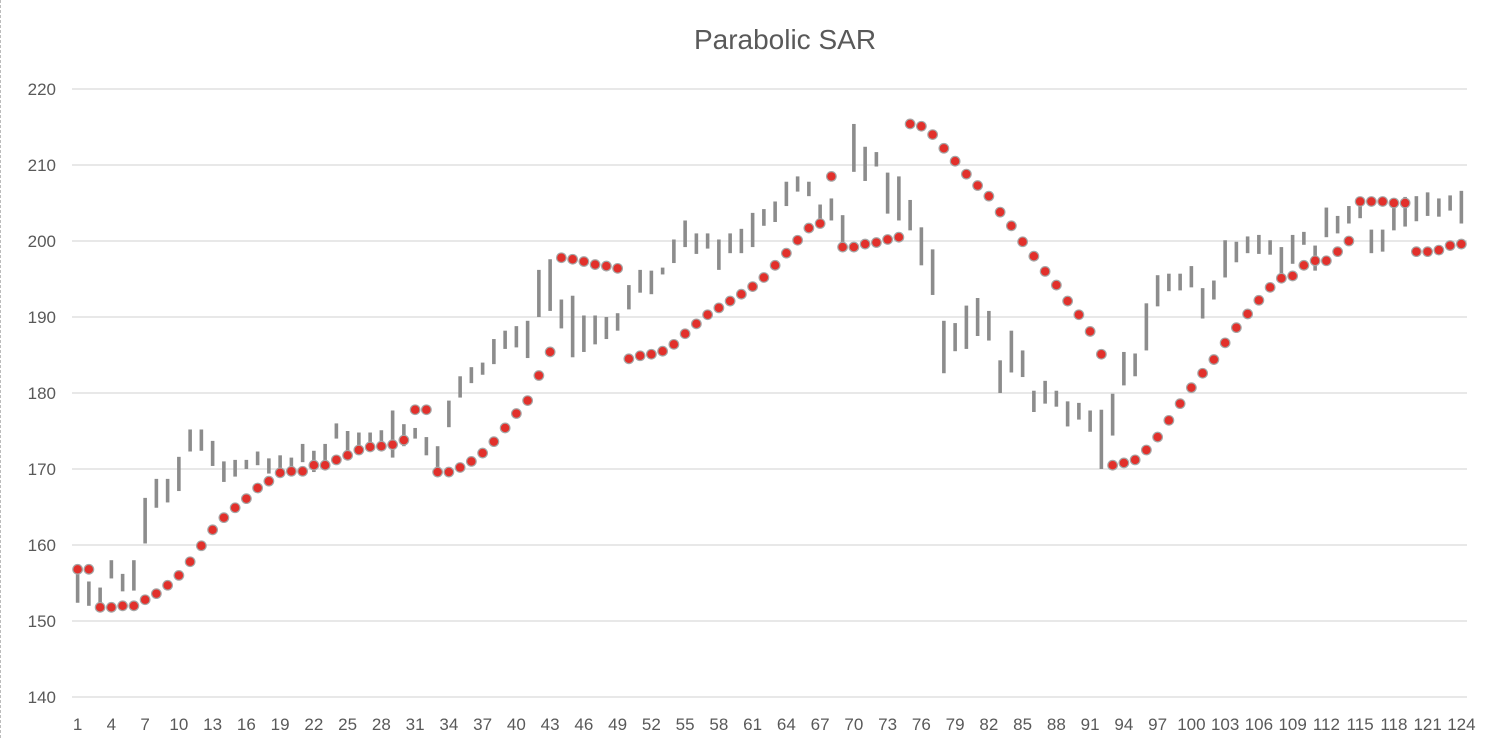 The image size is (1496, 743). What do you see at coordinates (42, 89) in the screenshot?
I see `y-tick-label: 220` at bounding box center [42, 89].